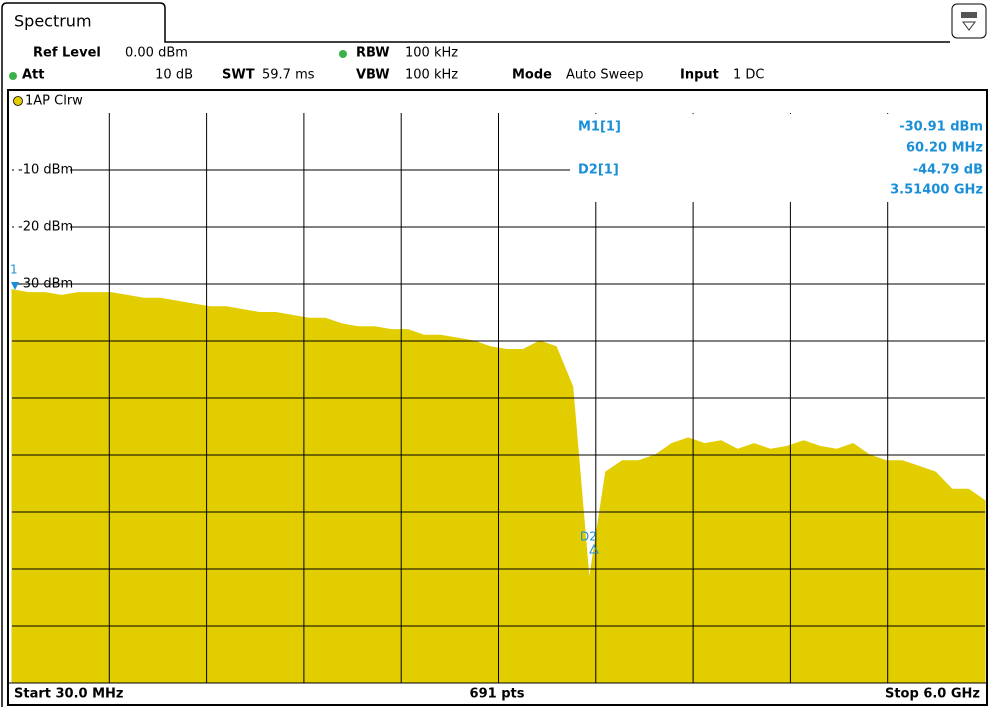 Image resolution: width=989 pixels, height=707 pixels. I want to click on mode-value: Auto Sweep, so click(604, 75).